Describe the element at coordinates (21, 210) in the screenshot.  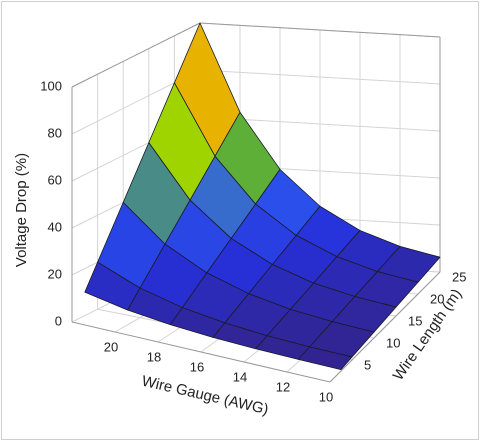
I see `z-axis-label: Voltage Drop (%)` at that location.